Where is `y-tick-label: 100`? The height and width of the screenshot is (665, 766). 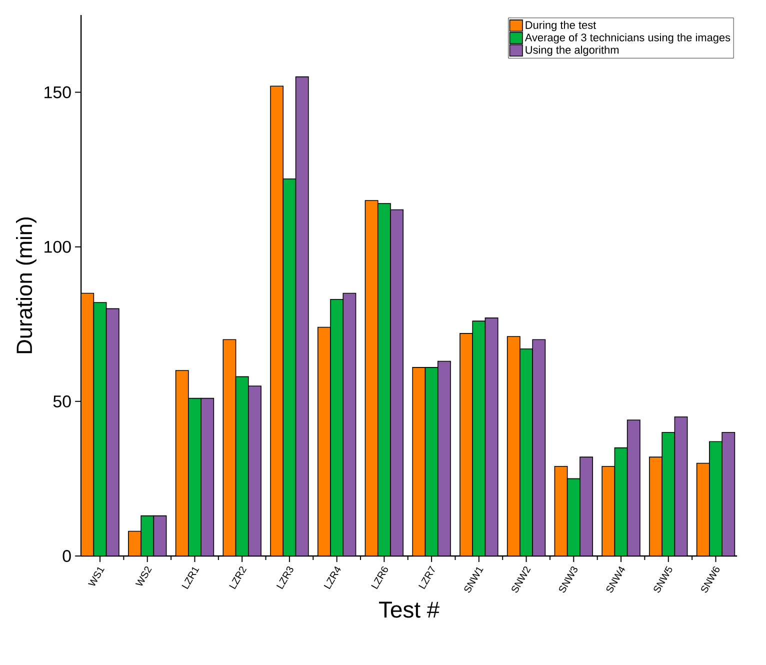 y-tick-label: 100 is located at coordinates (57, 246).